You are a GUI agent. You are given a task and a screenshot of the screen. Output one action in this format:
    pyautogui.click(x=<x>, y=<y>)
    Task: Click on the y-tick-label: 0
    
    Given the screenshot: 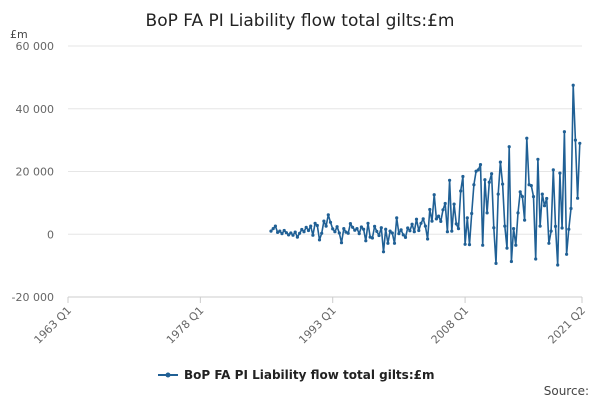 What is the action you would take?
    pyautogui.click(x=50, y=234)
    